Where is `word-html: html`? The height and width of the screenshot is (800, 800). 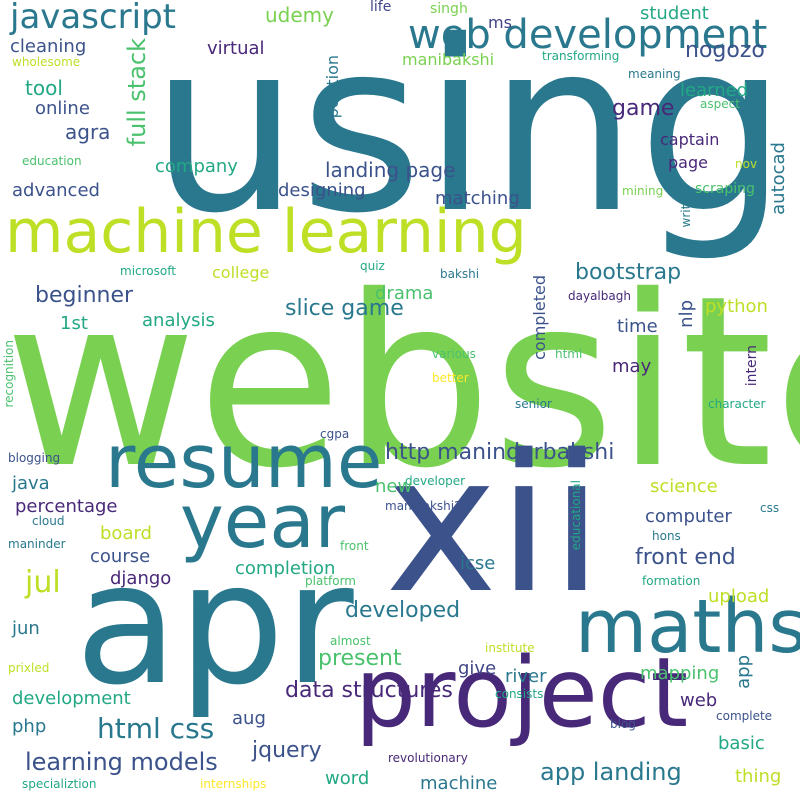 word-html: html is located at coordinates (569, 354).